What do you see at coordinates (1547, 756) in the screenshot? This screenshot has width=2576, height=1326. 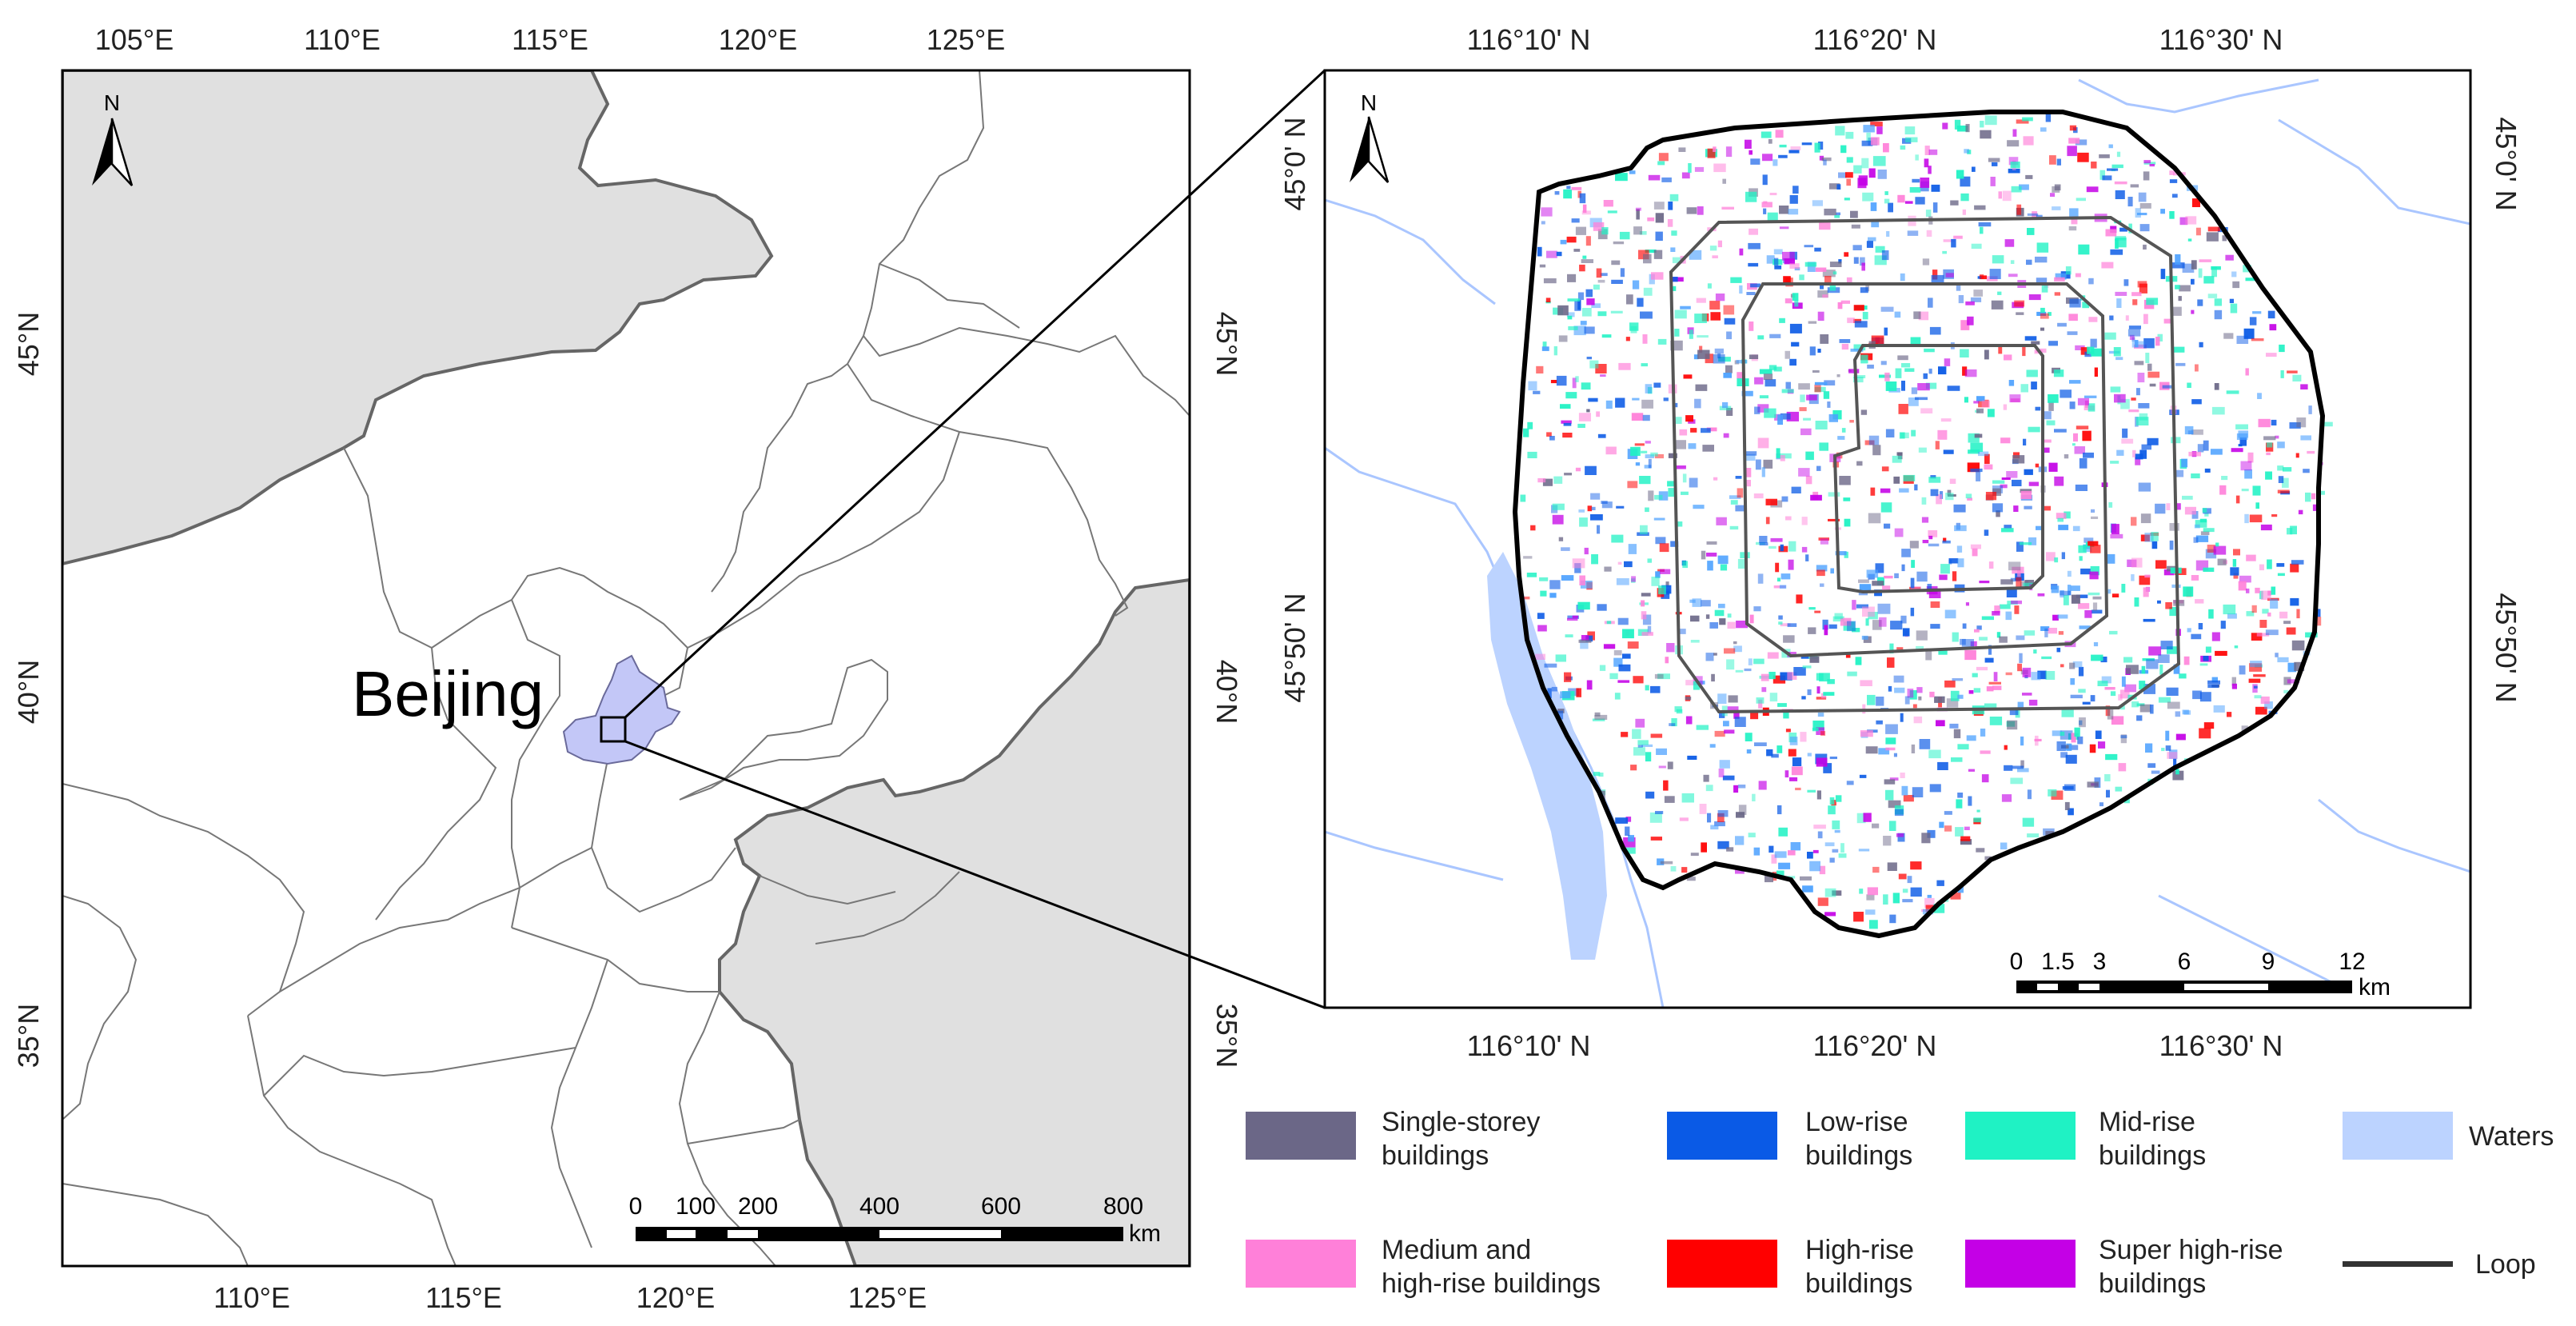 I see `river-water-body` at bounding box center [1547, 756].